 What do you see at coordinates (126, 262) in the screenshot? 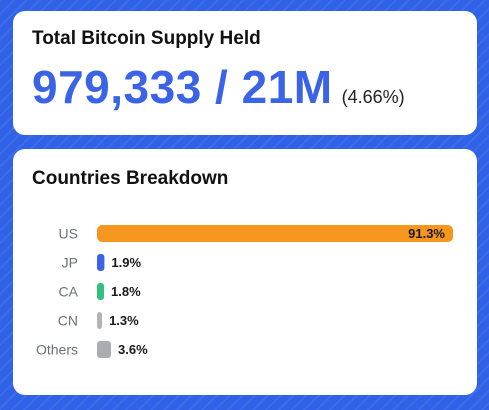
I see `value-label-jp: 1.9%` at bounding box center [126, 262].